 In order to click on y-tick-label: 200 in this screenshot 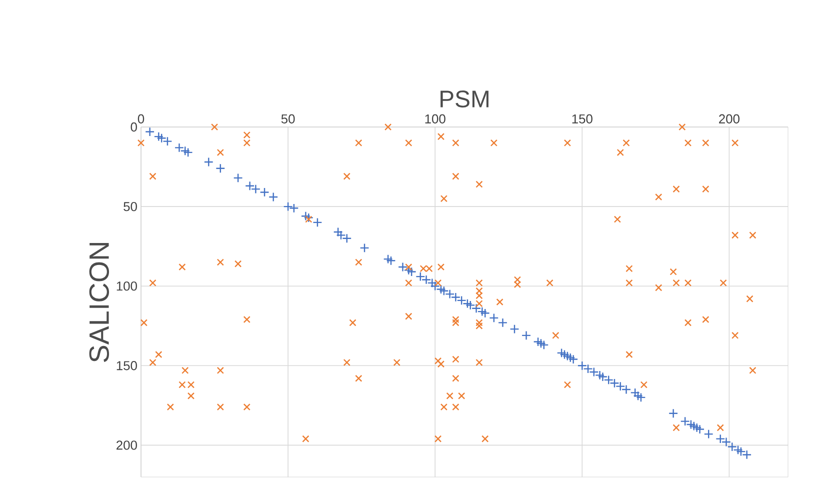, I will do `click(126, 445)`.